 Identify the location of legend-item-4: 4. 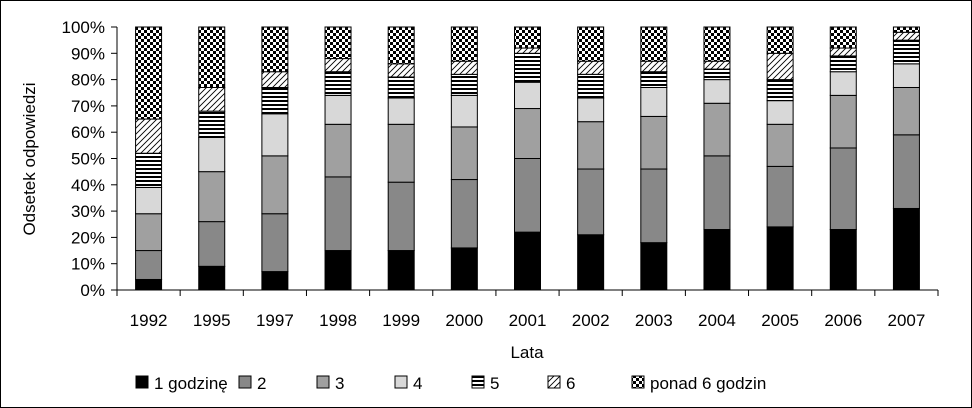
(408, 383).